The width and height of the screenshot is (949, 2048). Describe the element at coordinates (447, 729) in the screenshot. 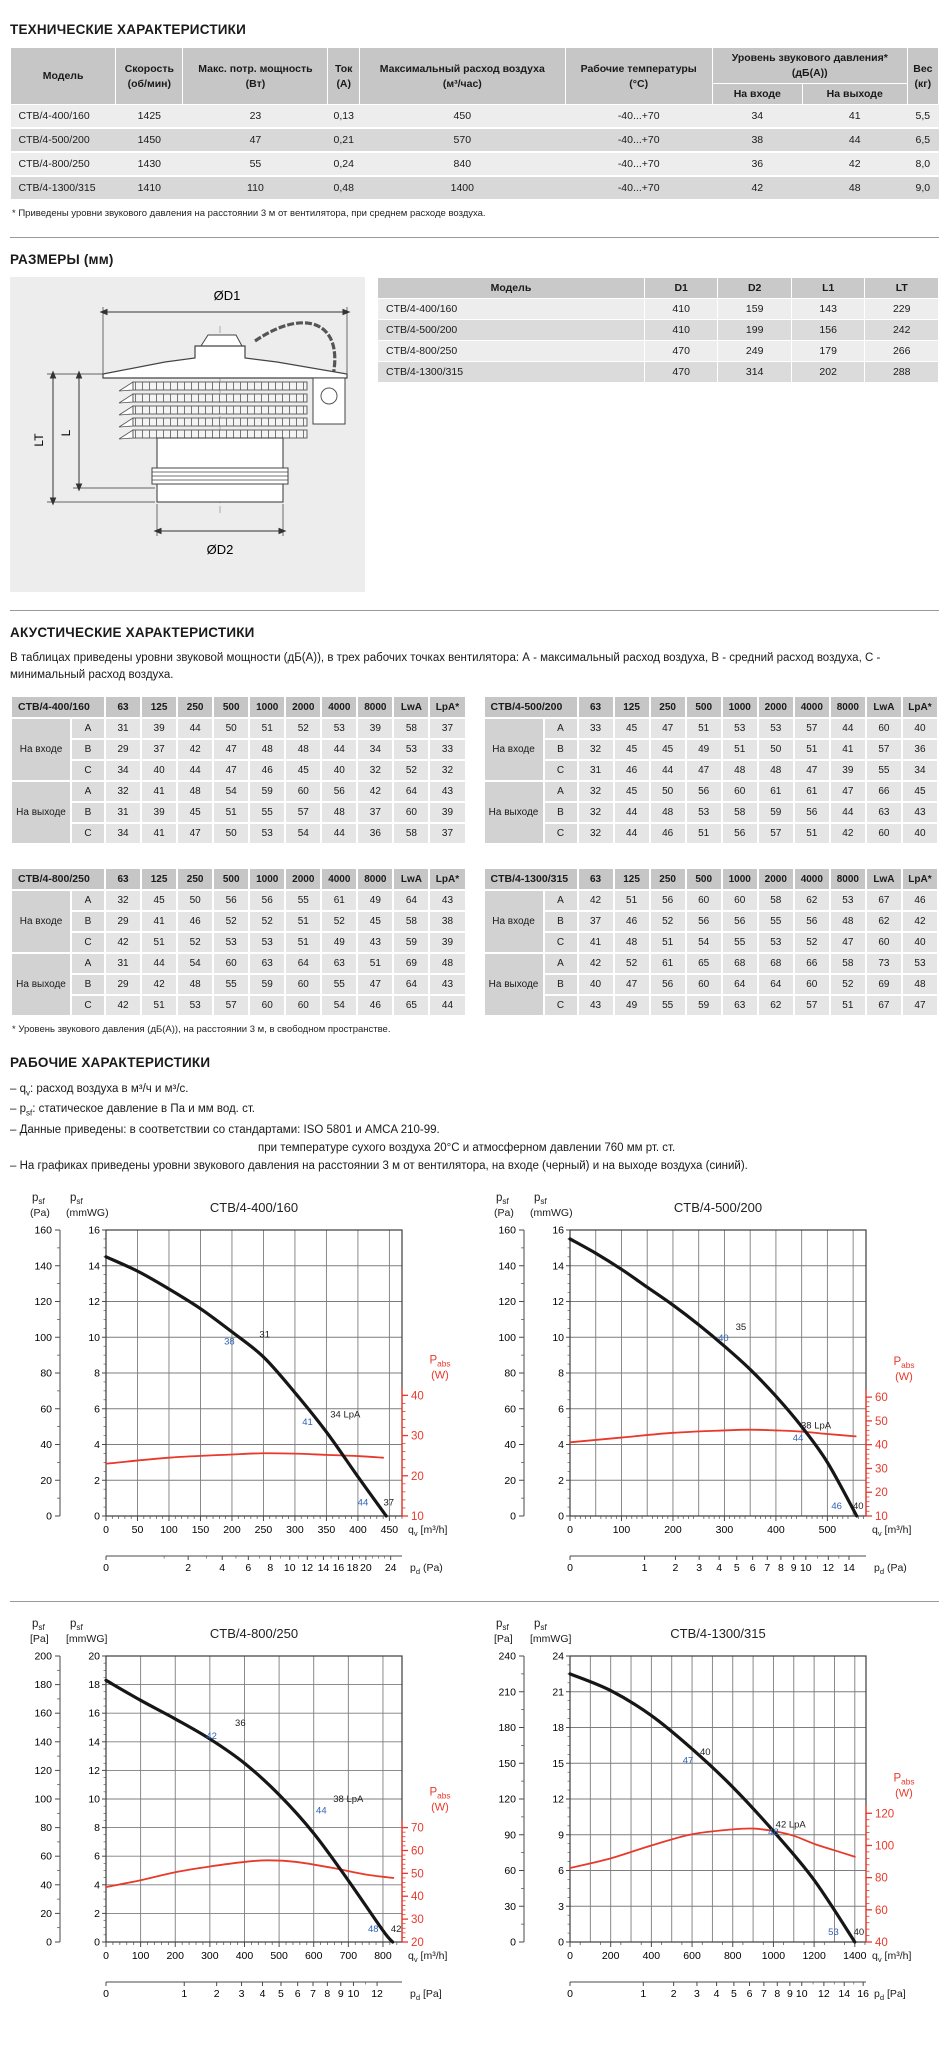

I see `value-cell: 37` at that location.